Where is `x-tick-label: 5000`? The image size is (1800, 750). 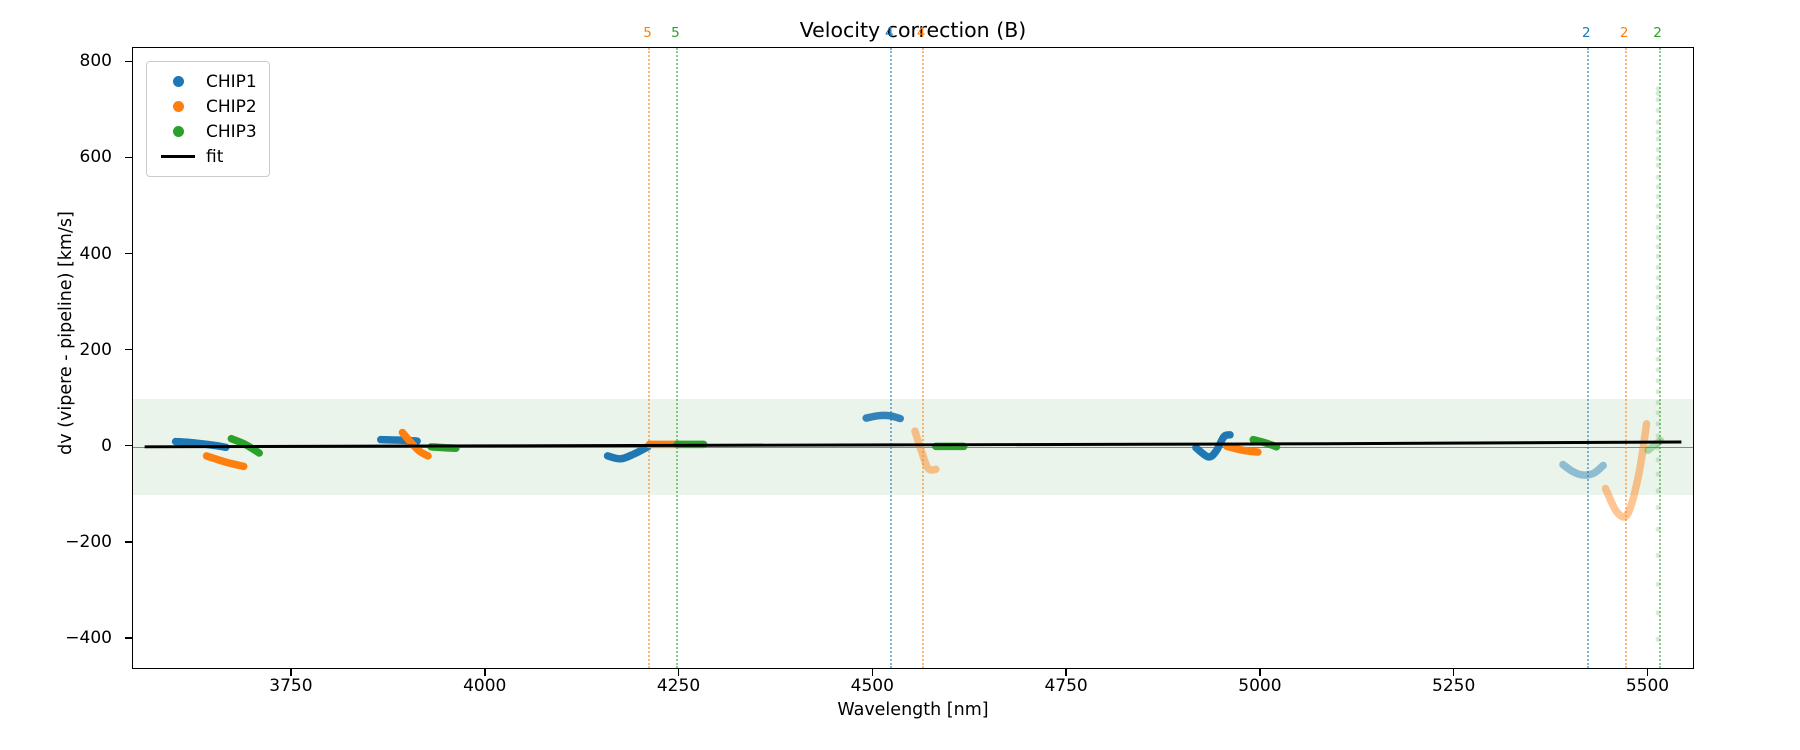 x-tick-label: 5000 is located at coordinates (1260, 686).